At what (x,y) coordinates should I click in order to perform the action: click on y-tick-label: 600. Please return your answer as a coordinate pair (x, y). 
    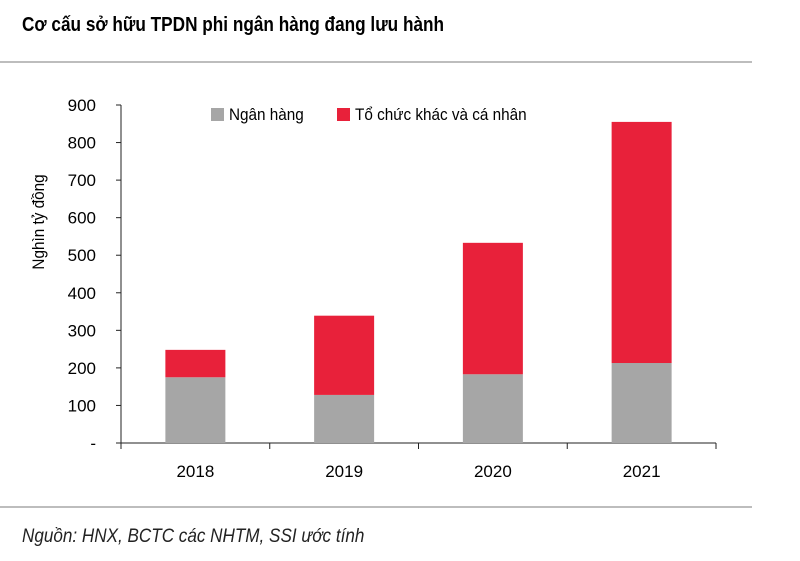
    Looking at the image, I should click on (82, 218).